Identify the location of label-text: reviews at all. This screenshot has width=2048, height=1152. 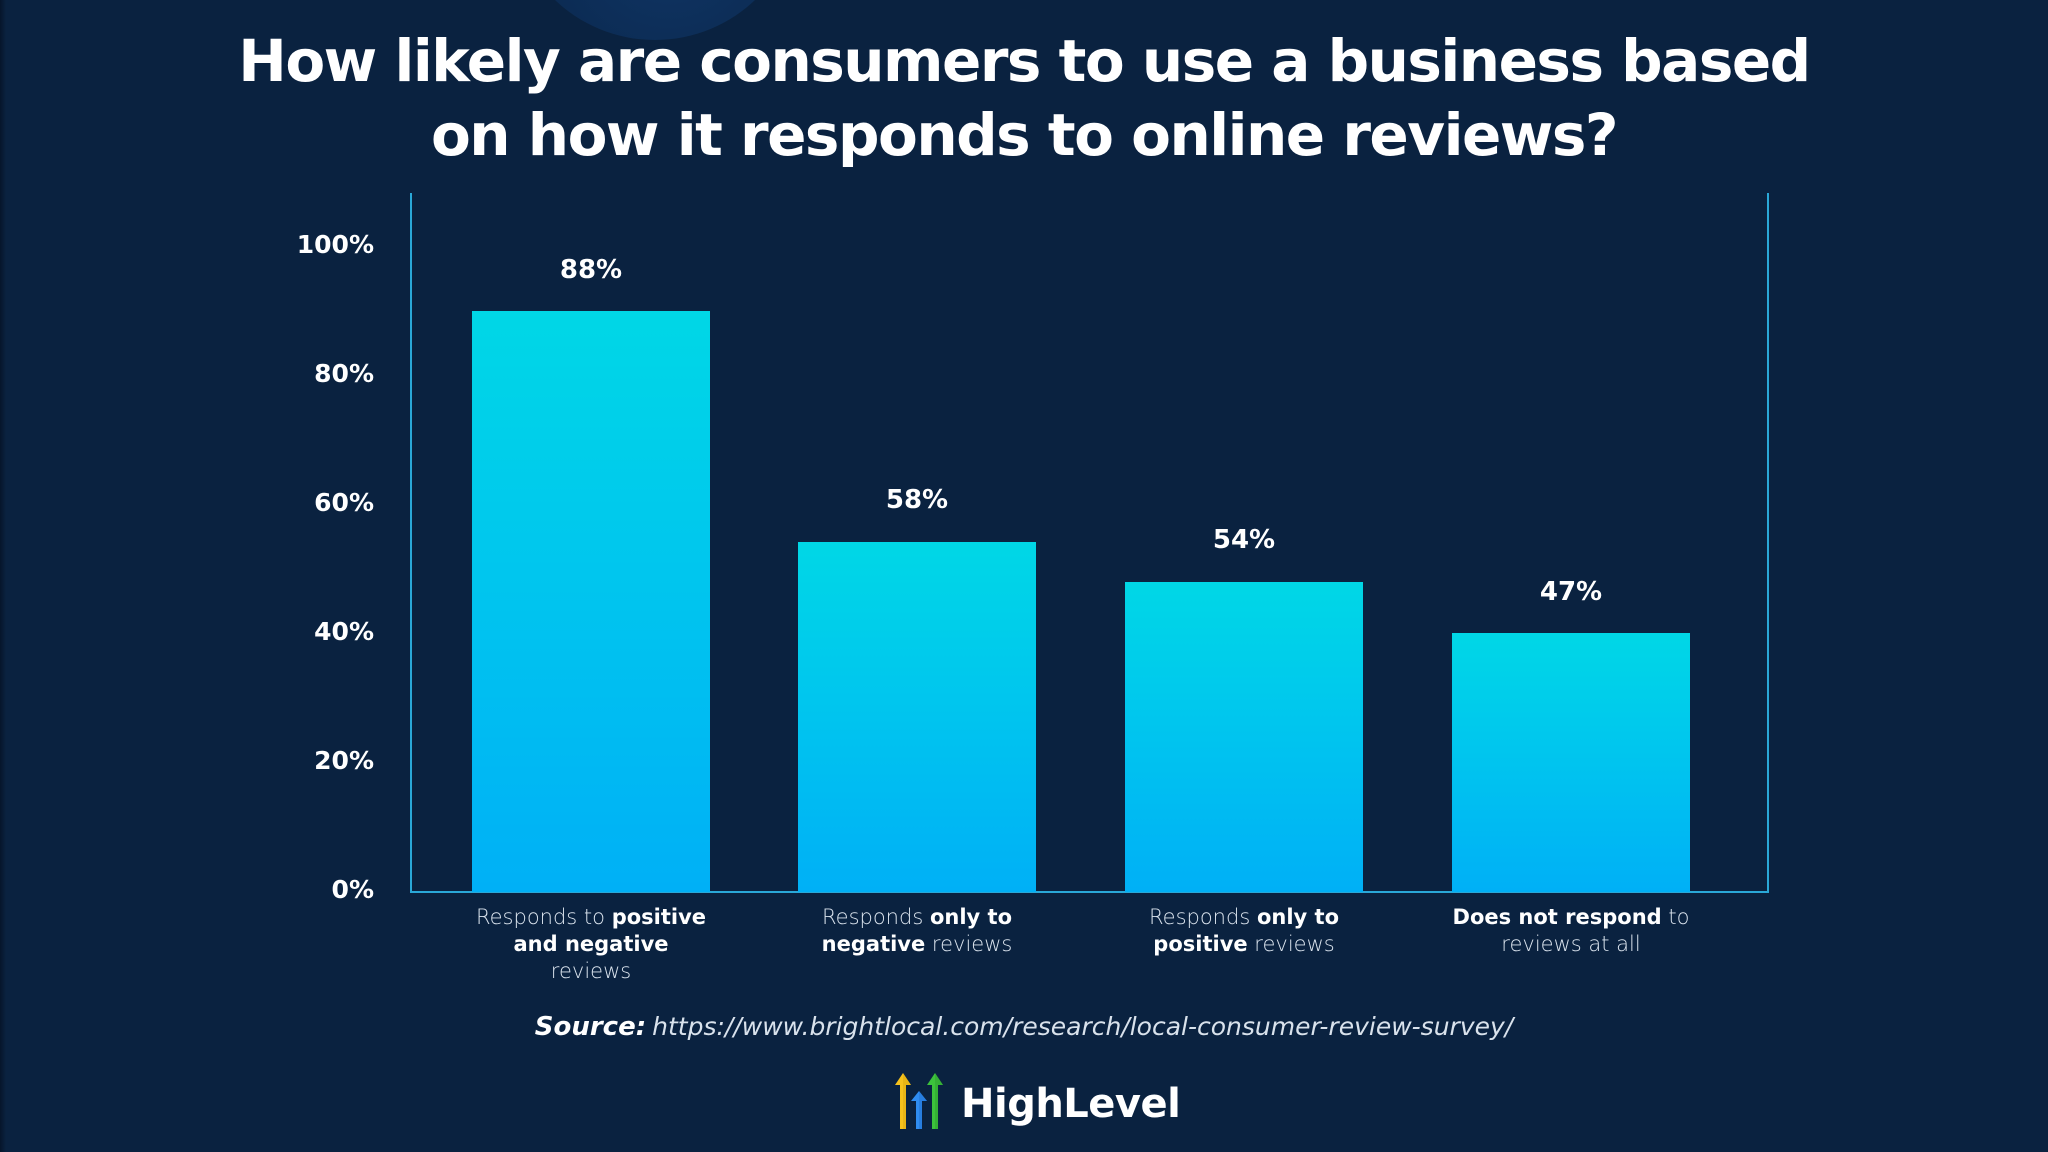
(1571, 944).